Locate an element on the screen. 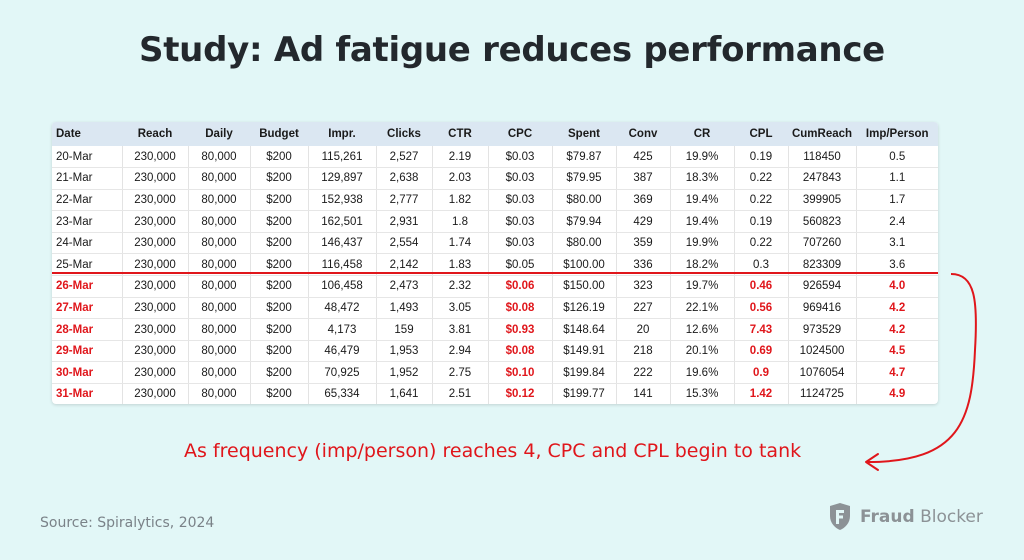 The height and width of the screenshot is (560, 1024). table-cell: 926594 is located at coordinates (822, 286).